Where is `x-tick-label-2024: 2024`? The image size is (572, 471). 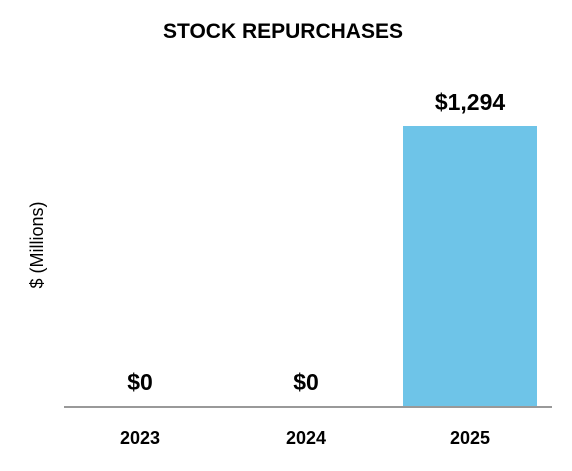 x-tick-label-2024: 2024 is located at coordinates (306, 438).